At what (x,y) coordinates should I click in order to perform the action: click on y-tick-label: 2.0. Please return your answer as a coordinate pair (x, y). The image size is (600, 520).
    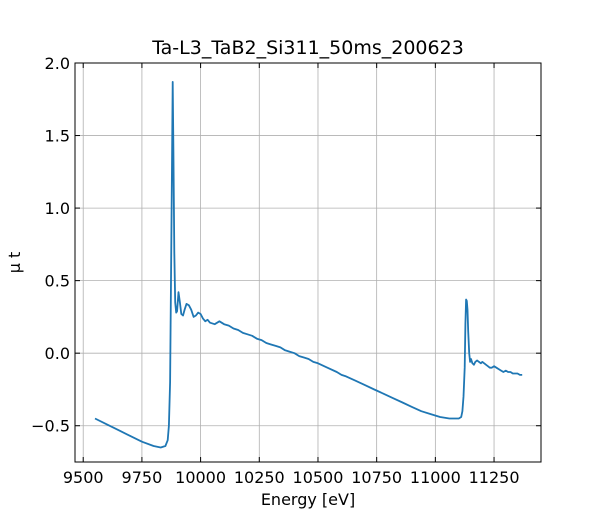
    Looking at the image, I should click on (57, 63).